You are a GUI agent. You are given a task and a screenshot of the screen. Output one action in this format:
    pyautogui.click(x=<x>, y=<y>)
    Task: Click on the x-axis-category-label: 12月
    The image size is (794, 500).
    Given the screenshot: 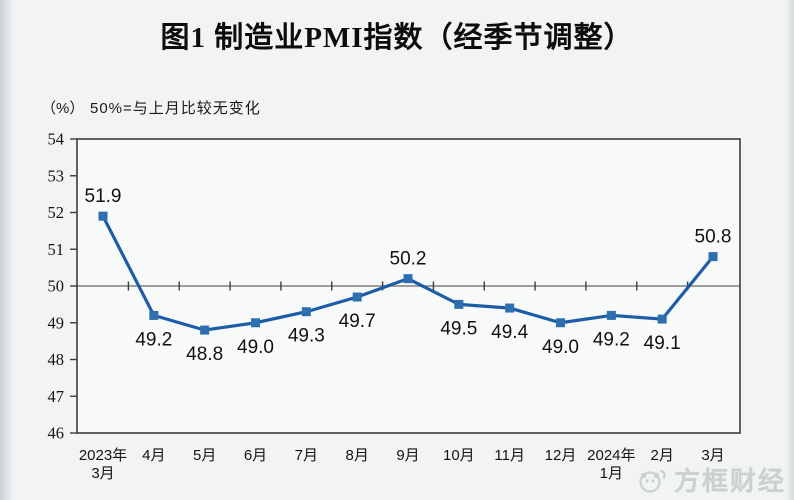 What is the action you would take?
    pyautogui.click(x=561, y=455)
    